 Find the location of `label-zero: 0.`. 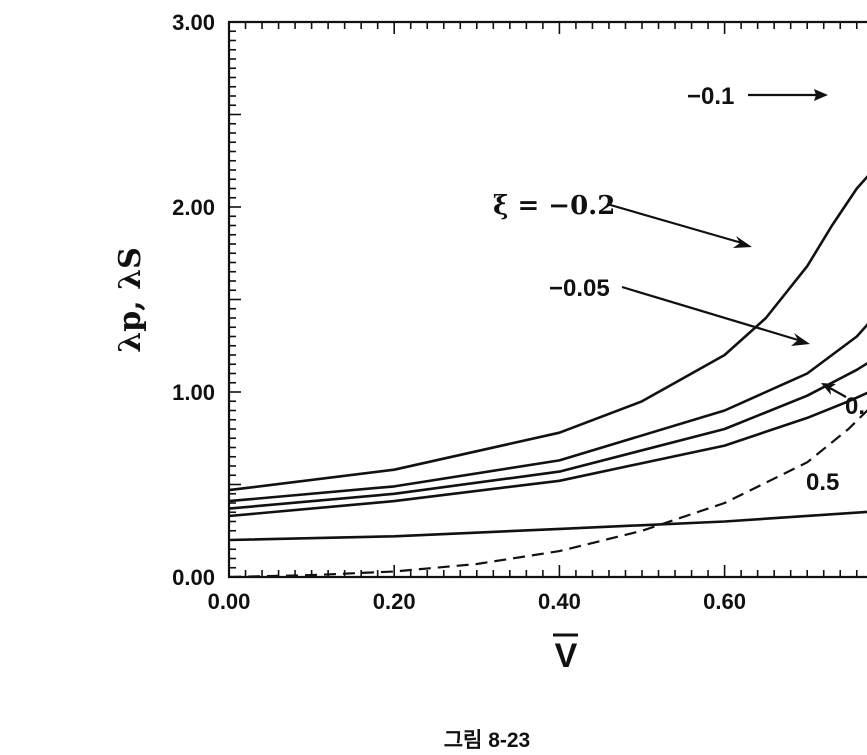

label-zero: 0. is located at coordinates (855, 406).